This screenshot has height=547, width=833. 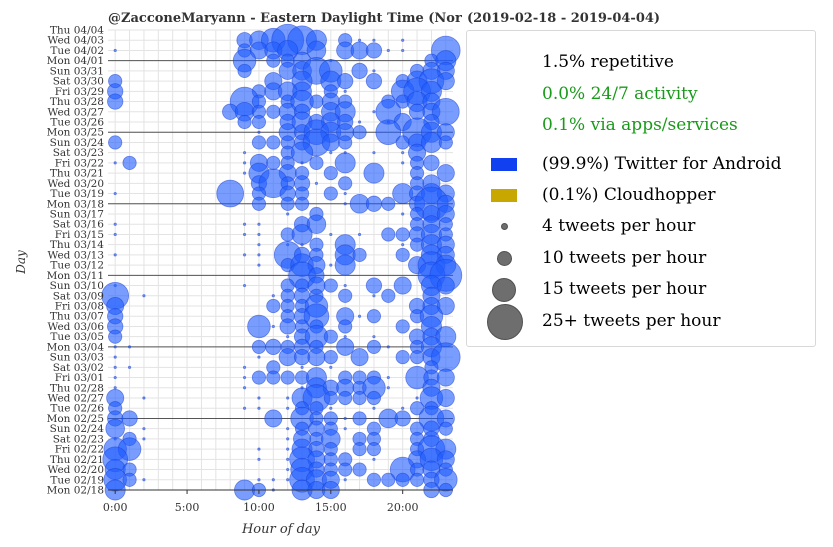 I want to click on y-tick-label: Wed 02/20, so click(x=76, y=470).